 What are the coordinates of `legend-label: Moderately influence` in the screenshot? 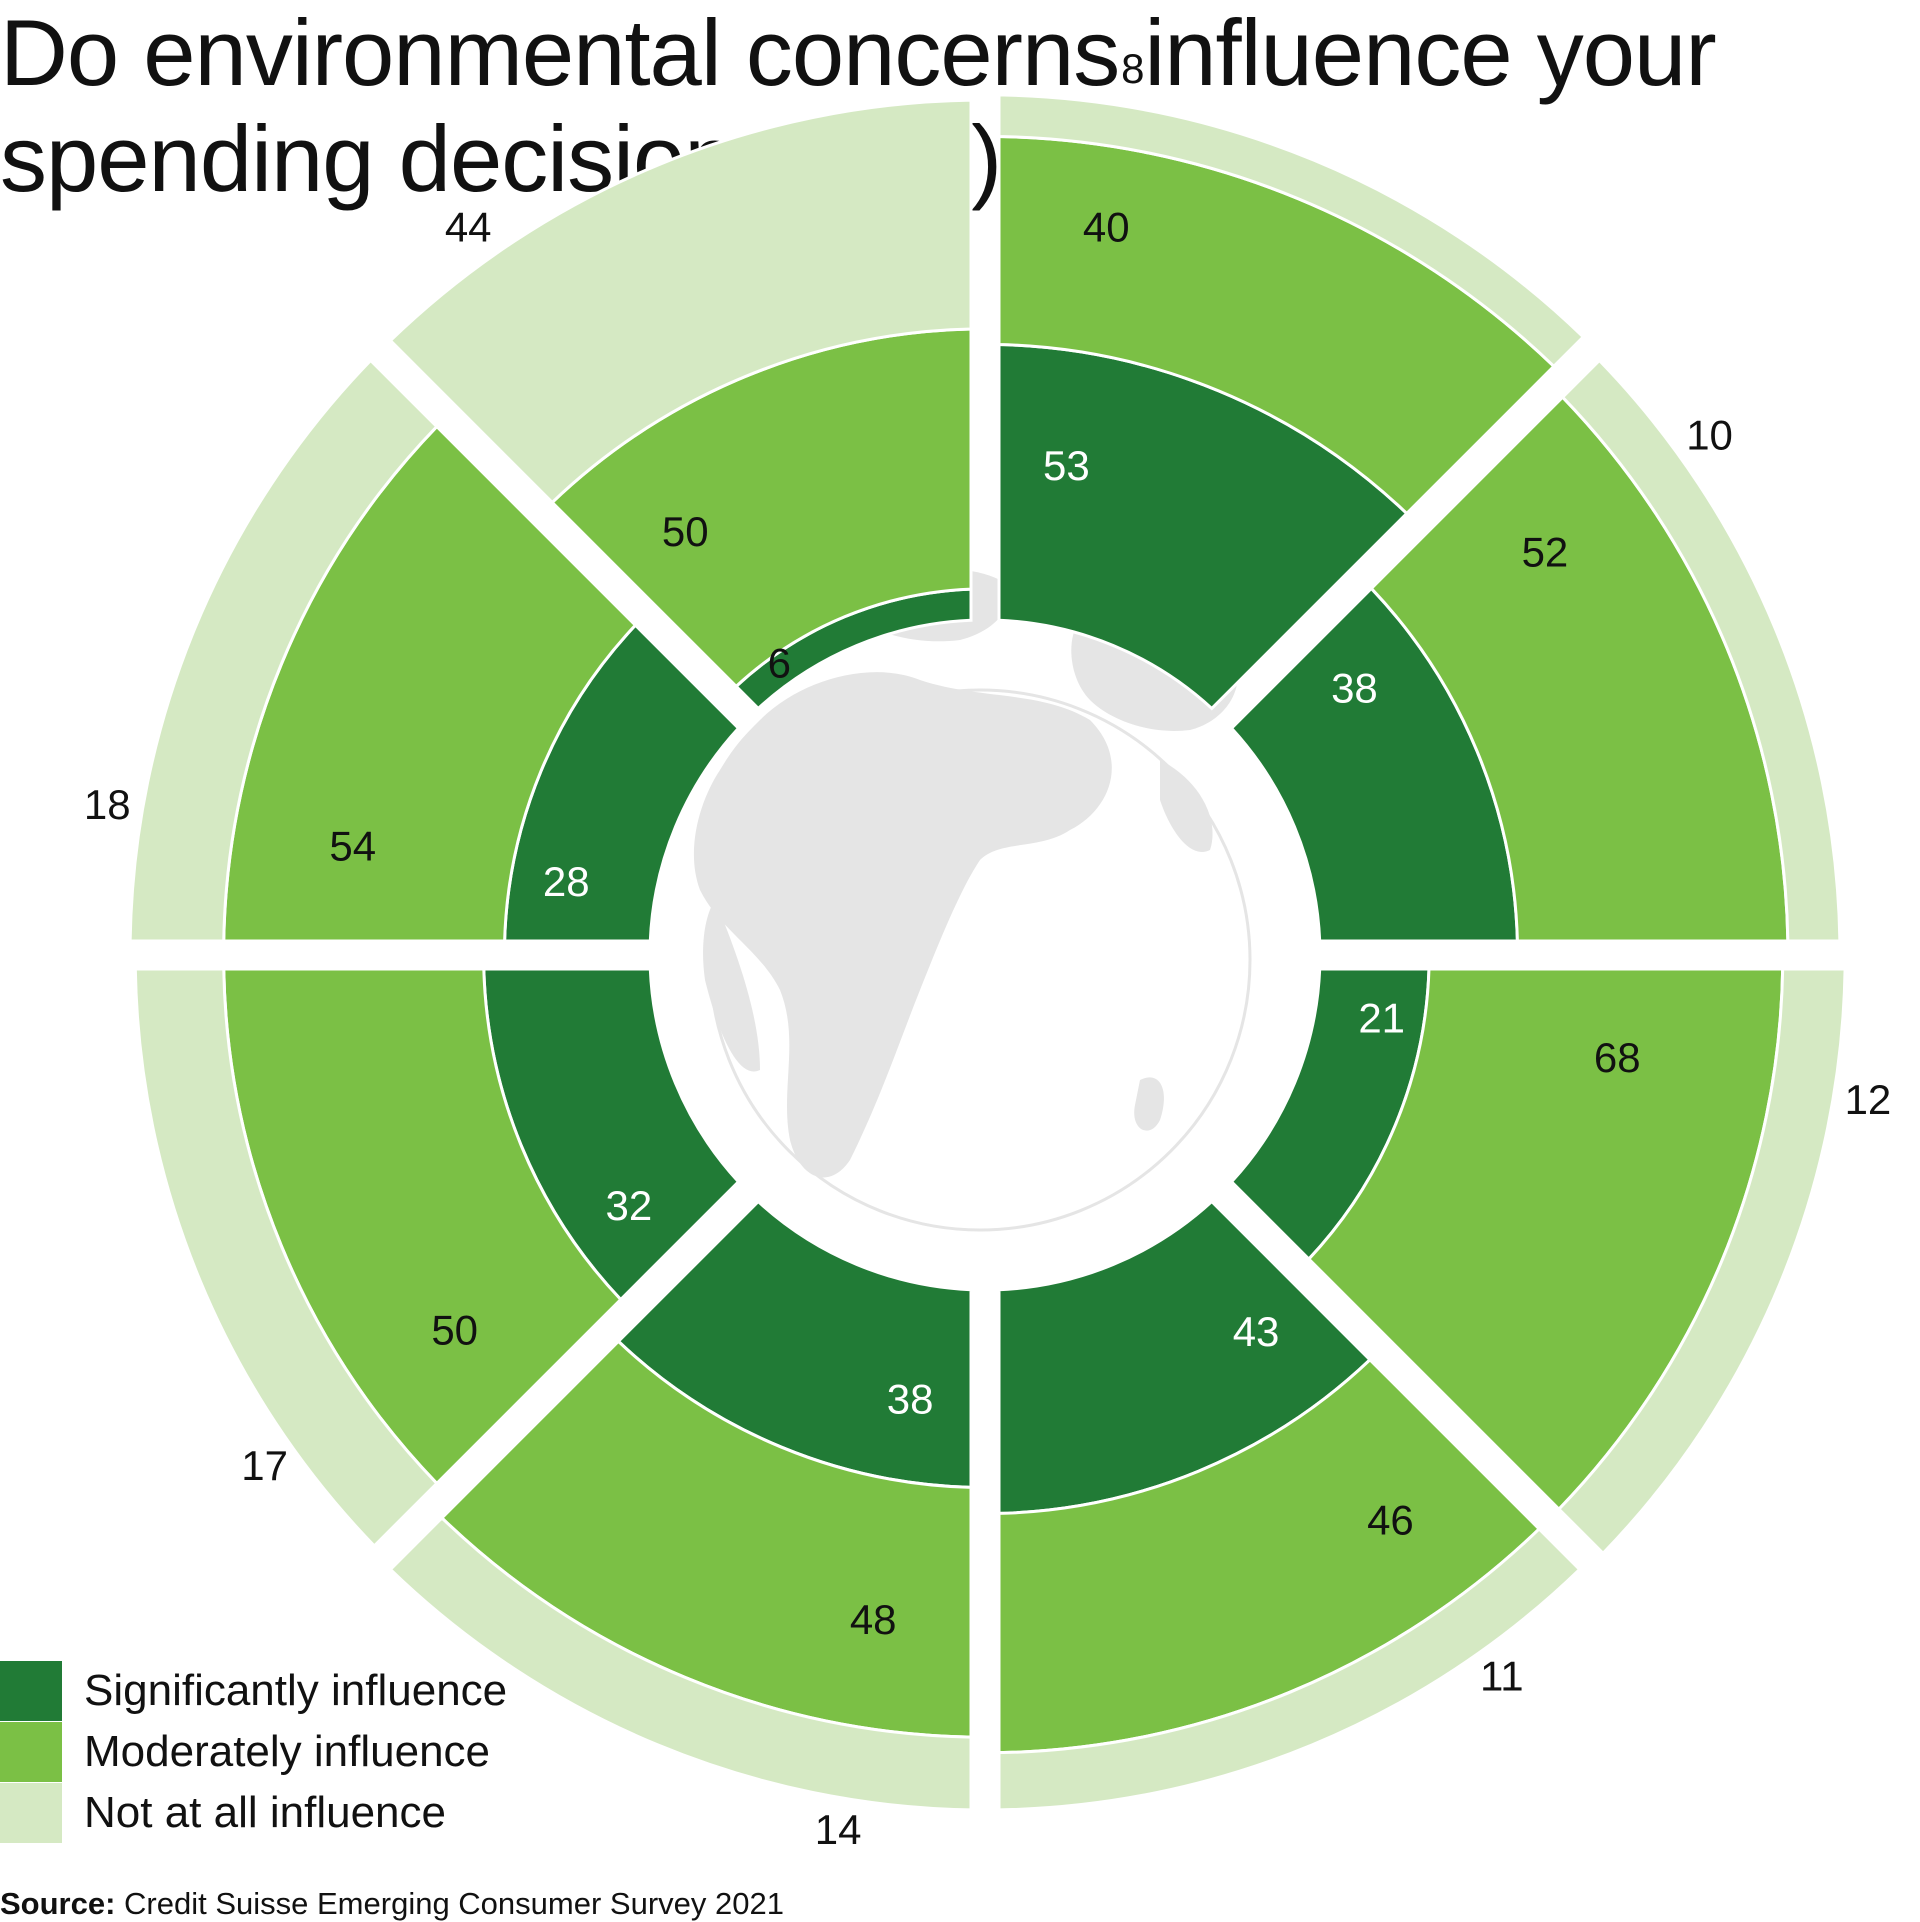 It's located at (287, 1751).